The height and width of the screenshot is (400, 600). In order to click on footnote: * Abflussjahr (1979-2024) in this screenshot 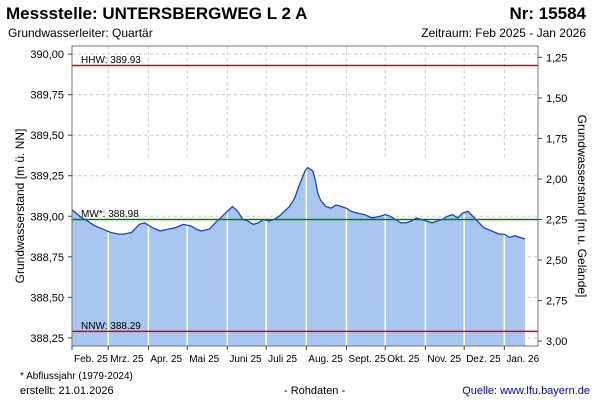, I will do `click(76, 376)`.